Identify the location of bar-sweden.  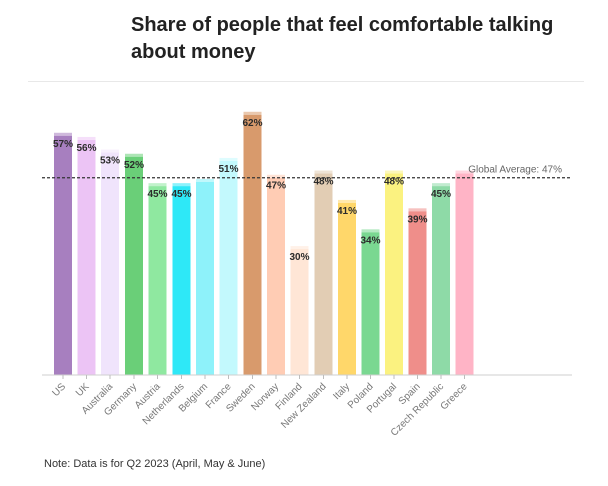
(252, 245).